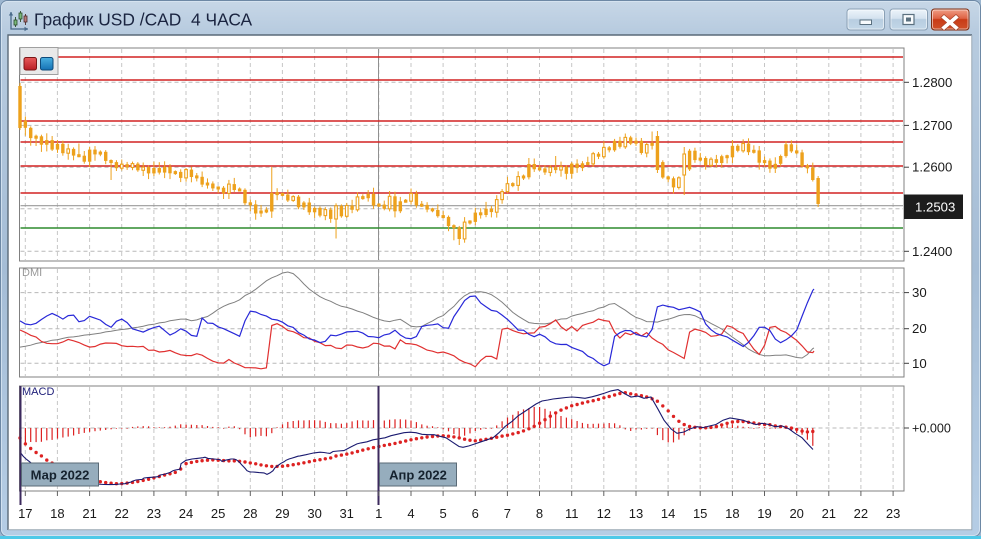 This screenshot has height=539, width=981. Describe the element at coordinates (764, 513) in the screenshot. I see `svg-text: 19` at that location.